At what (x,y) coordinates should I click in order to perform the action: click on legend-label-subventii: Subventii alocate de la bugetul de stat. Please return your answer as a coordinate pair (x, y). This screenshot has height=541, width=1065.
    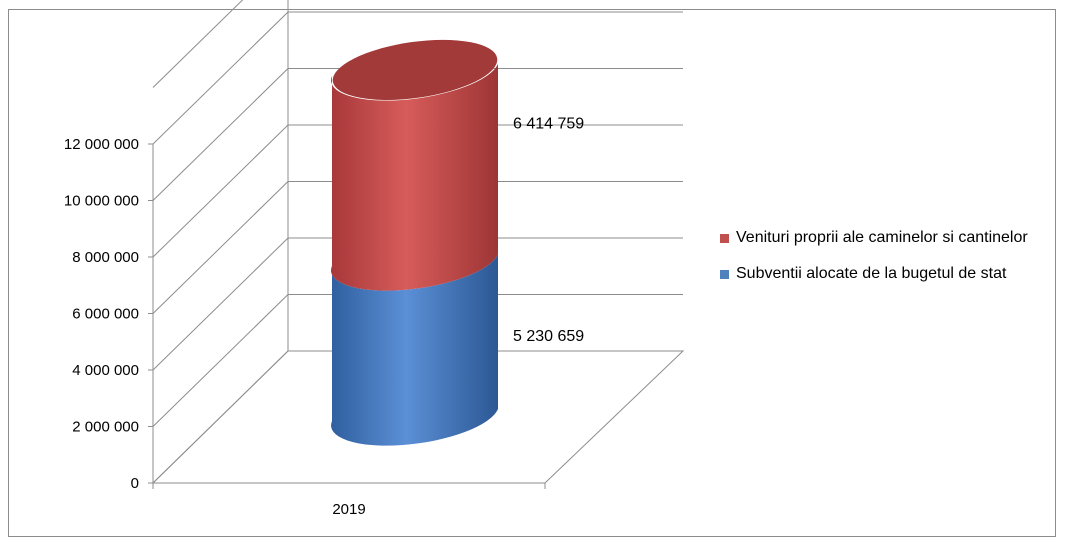
    Looking at the image, I should click on (871, 273).